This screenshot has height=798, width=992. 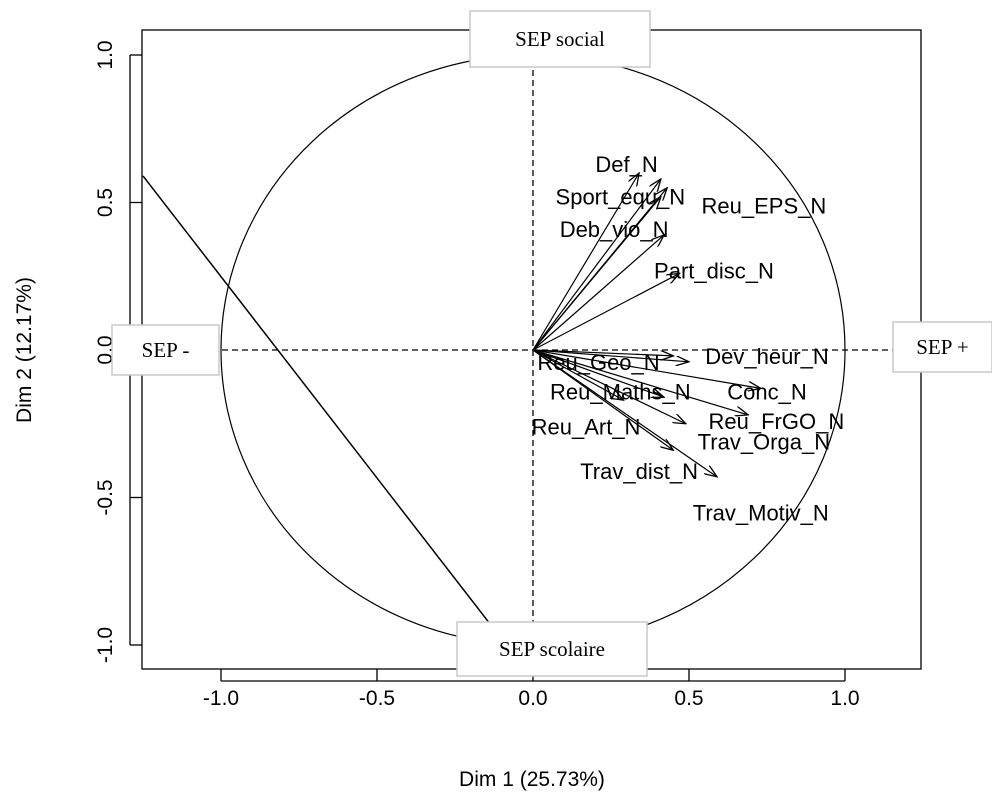 I want to click on variable-label: Dev_heur_N, so click(x=767, y=356).